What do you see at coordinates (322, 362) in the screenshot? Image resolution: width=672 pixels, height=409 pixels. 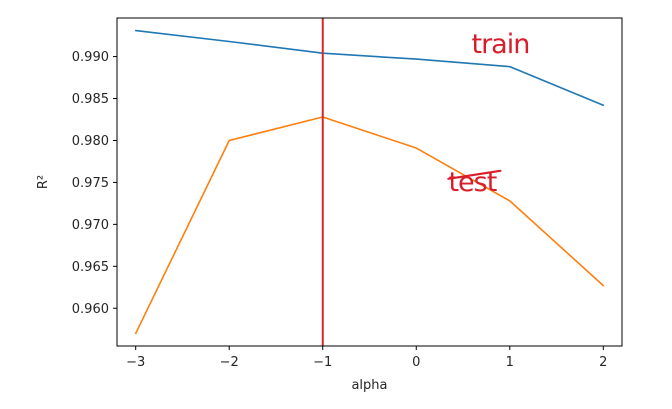 I see `x-tick-label-2: −1` at bounding box center [322, 362].